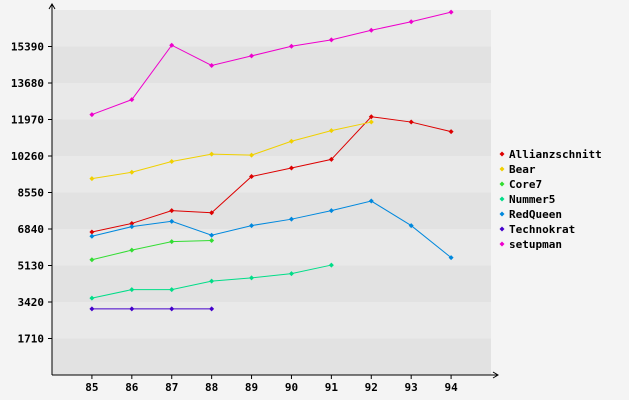  Describe the element at coordinates (31, 193) in the screenshot. I see `y-axis-ticks: 1710 3420 5130 6840 8550 10260 11970 13680 15390` at that location.